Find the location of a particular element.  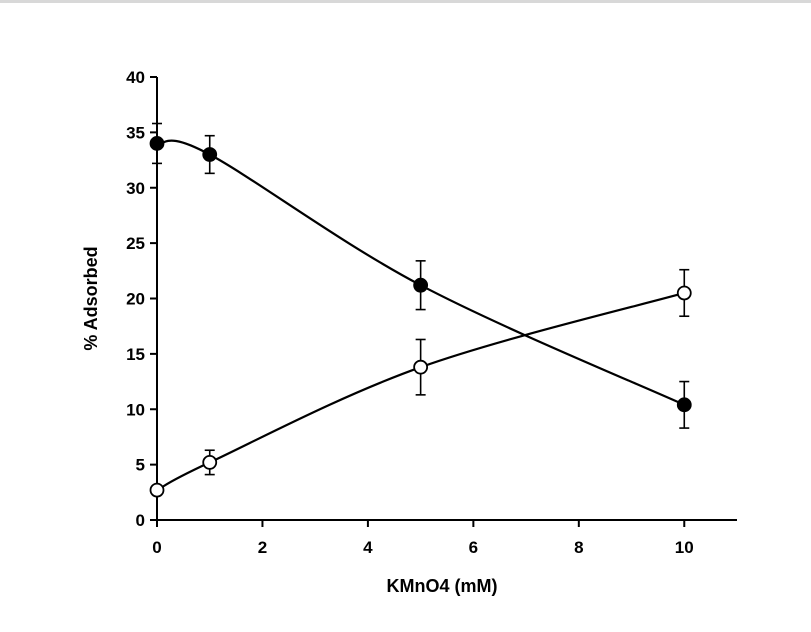

y-tick-label: 40 is located at coordinates (135, 77).